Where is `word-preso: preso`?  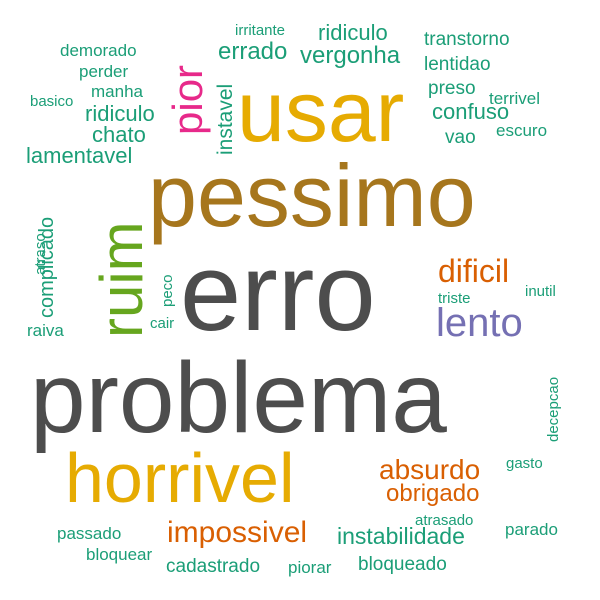
word-preso: preso is located at coordinates (452, 88).